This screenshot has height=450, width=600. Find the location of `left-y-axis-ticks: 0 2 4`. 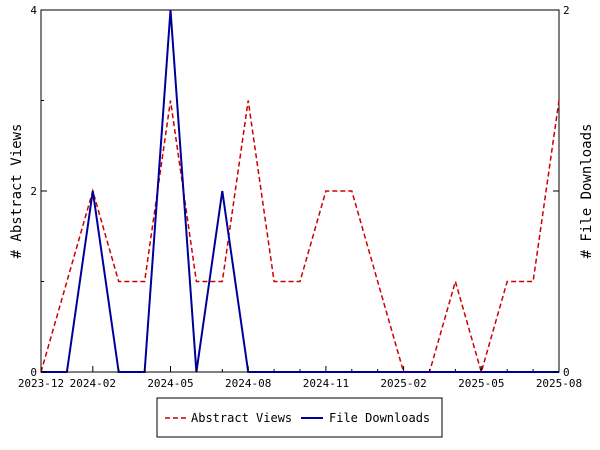

left-y-axis-ticks: 0 2 4 is located at coordinates (38, 191).